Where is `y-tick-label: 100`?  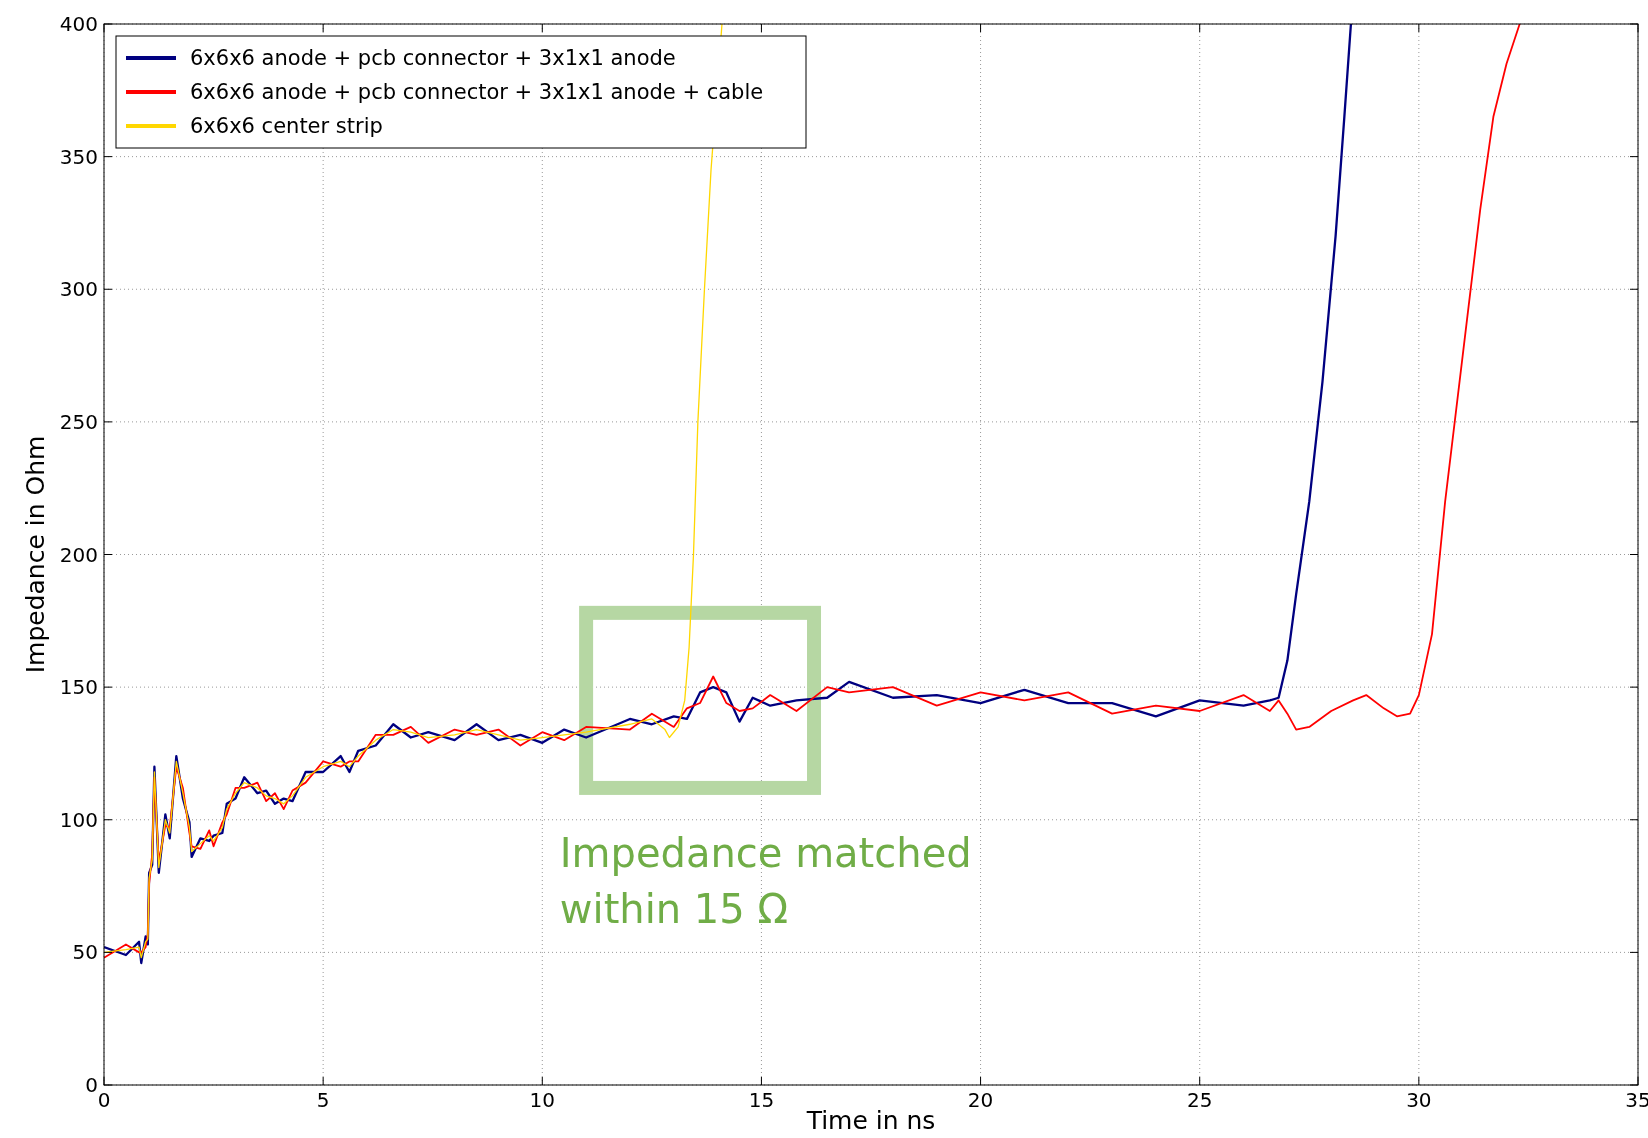 y-tick-label: 100 is located at coordinates (78, 819).